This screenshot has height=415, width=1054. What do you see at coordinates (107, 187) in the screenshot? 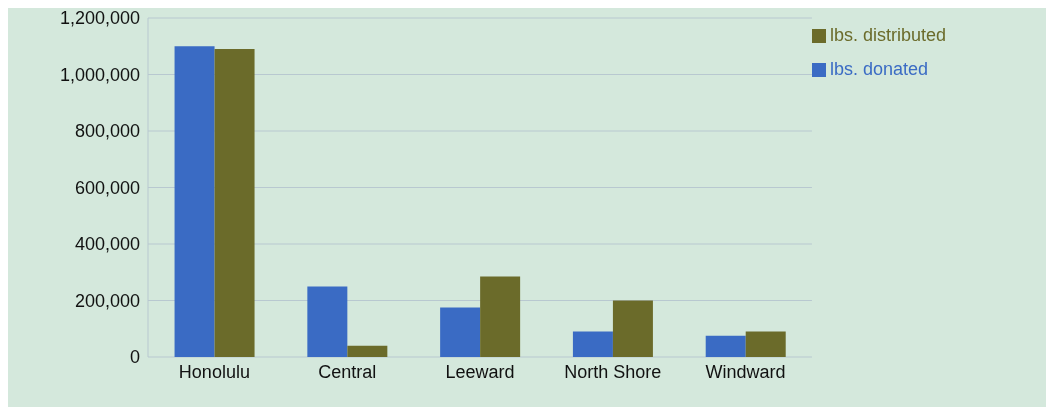
I see `y-tick-label: 600,000` at bounding box center [107, 187].